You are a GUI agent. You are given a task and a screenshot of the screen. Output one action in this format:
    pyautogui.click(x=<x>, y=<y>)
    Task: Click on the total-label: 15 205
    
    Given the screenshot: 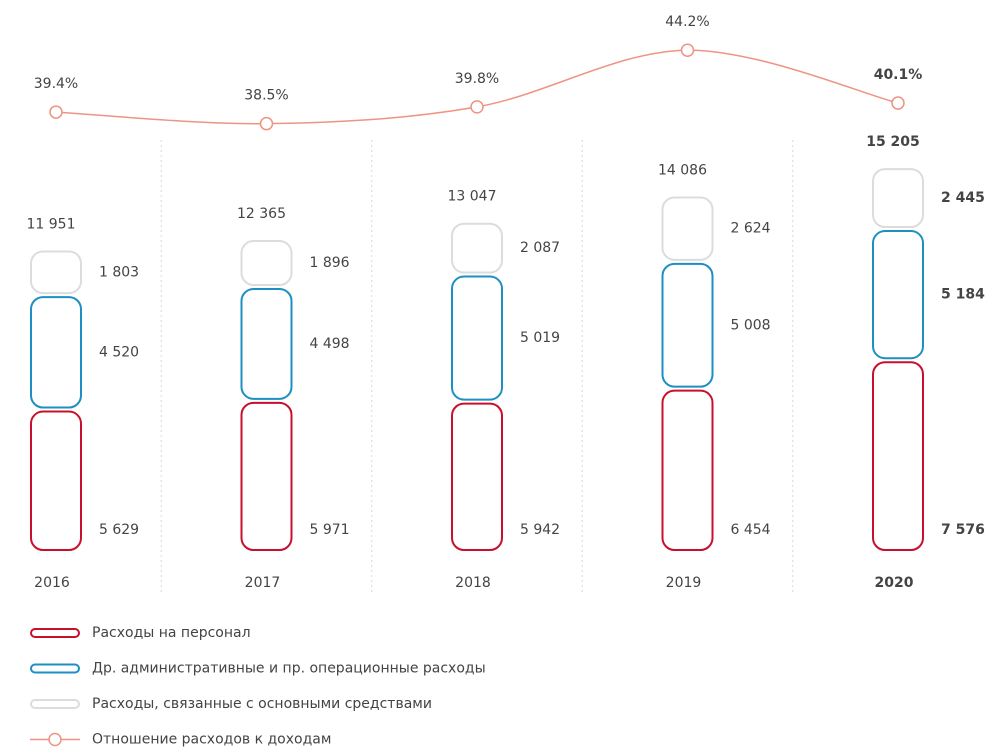 What is the action you would take?
    pyautogui.click(x=893, y=142)
    